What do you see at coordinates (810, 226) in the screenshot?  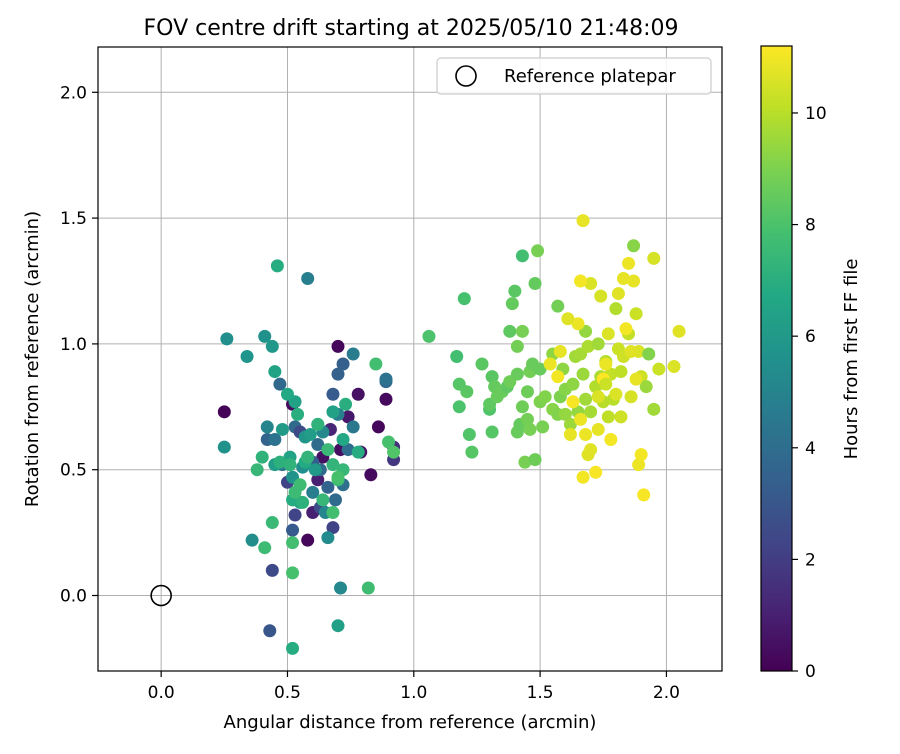 I see `colorbar-tick-label: 8` at bounding box center [810, 226].